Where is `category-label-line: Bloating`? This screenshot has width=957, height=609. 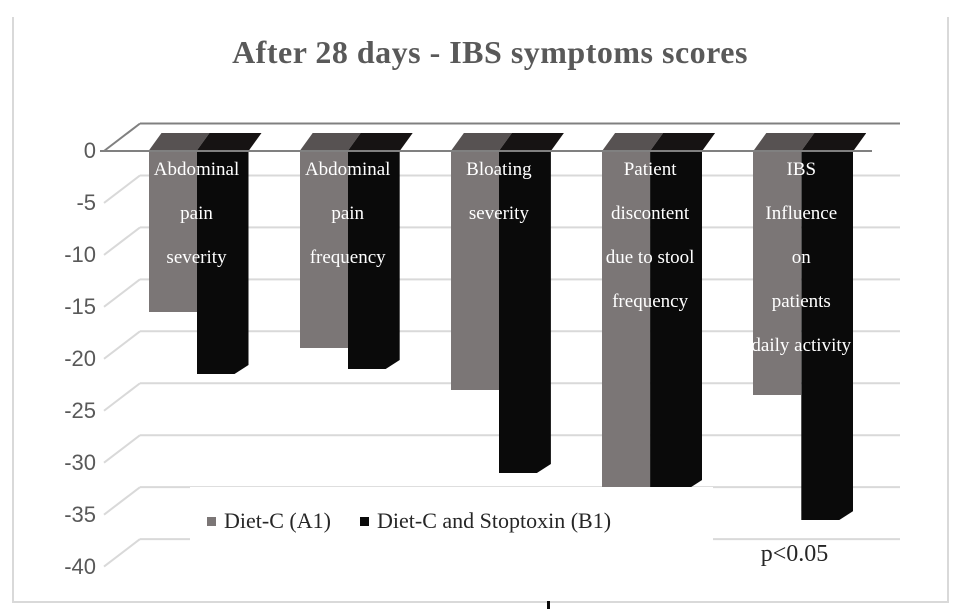 category-label-line: Bloating is located at coordinates (499, 169).